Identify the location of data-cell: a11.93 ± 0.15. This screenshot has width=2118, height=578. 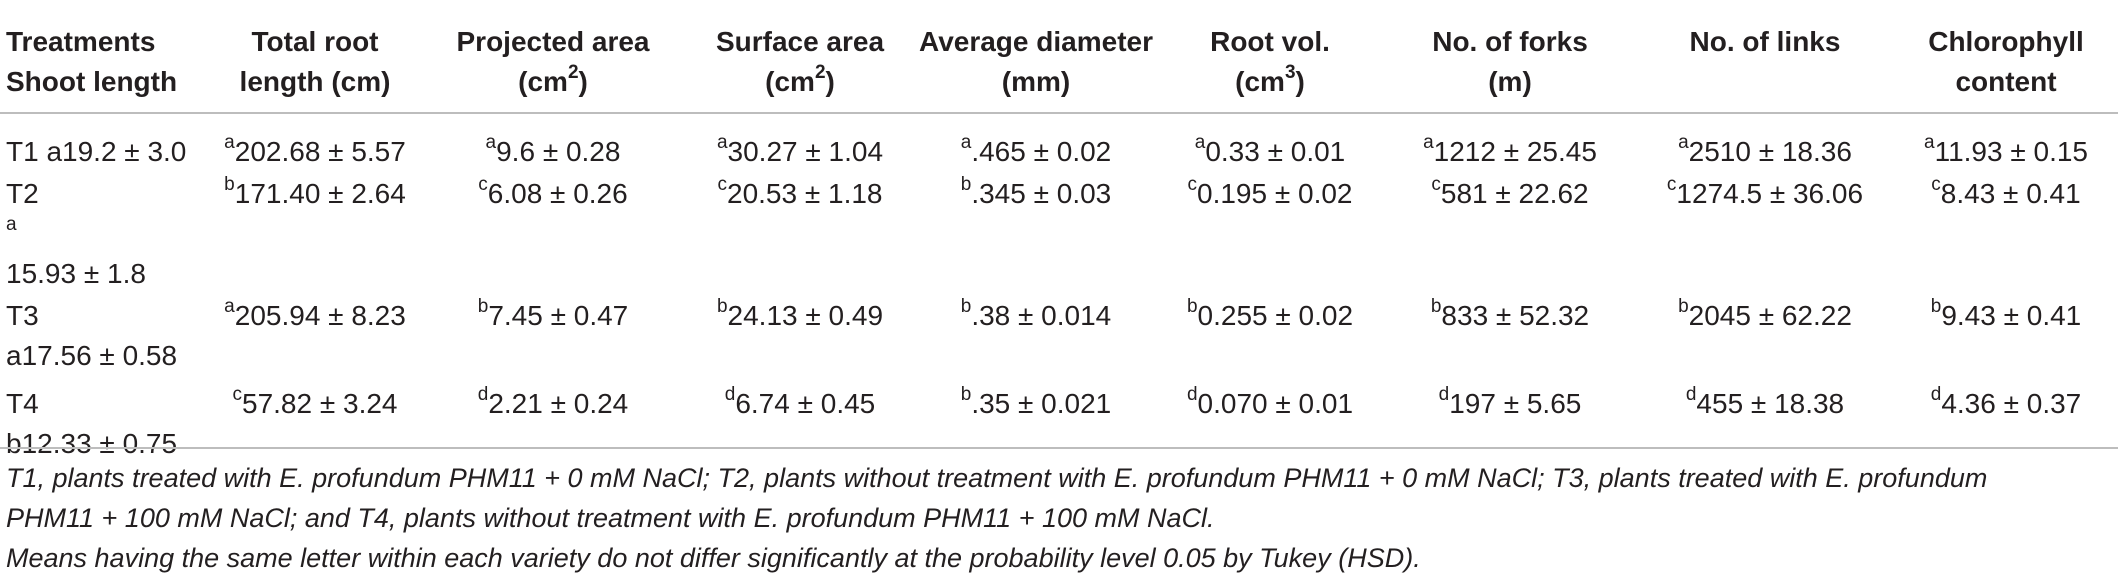
(2006, 143).